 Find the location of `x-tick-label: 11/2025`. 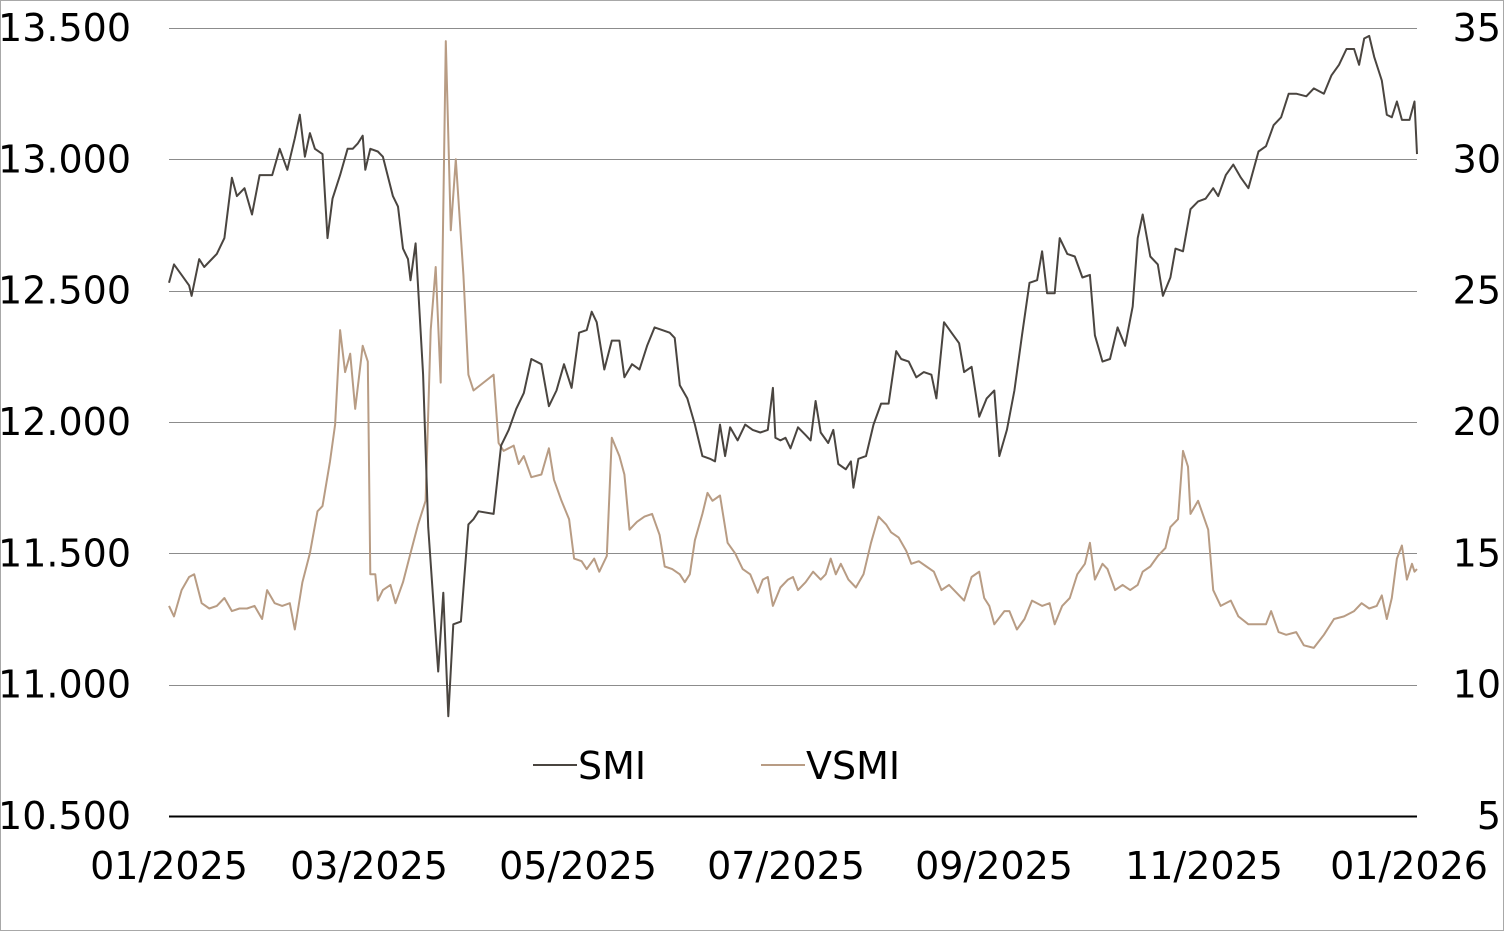

x-tick-label: 11/2025 is located at coordinates (1204, 866).